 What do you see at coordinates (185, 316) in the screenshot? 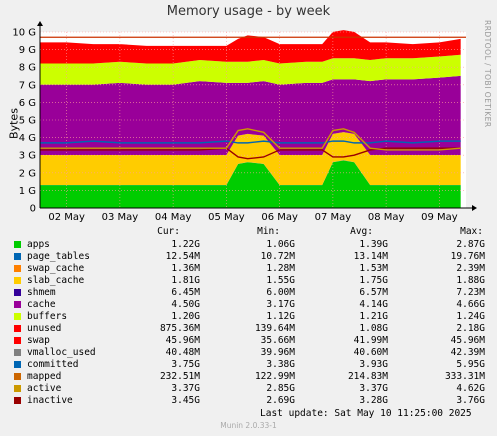
I see `legend-value-cur: 1.20G` at bounding box center [185, 316].